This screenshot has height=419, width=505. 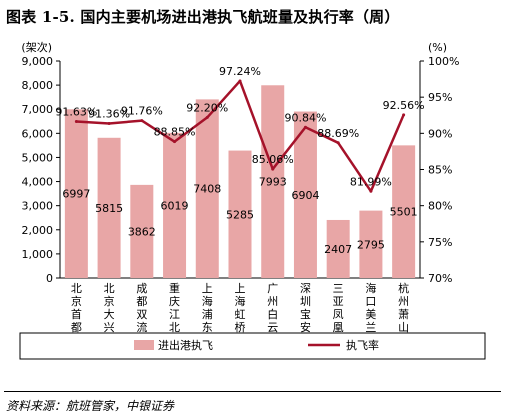 I want to click on rate-value-label: 88.69%, so click(x=338, y=133).